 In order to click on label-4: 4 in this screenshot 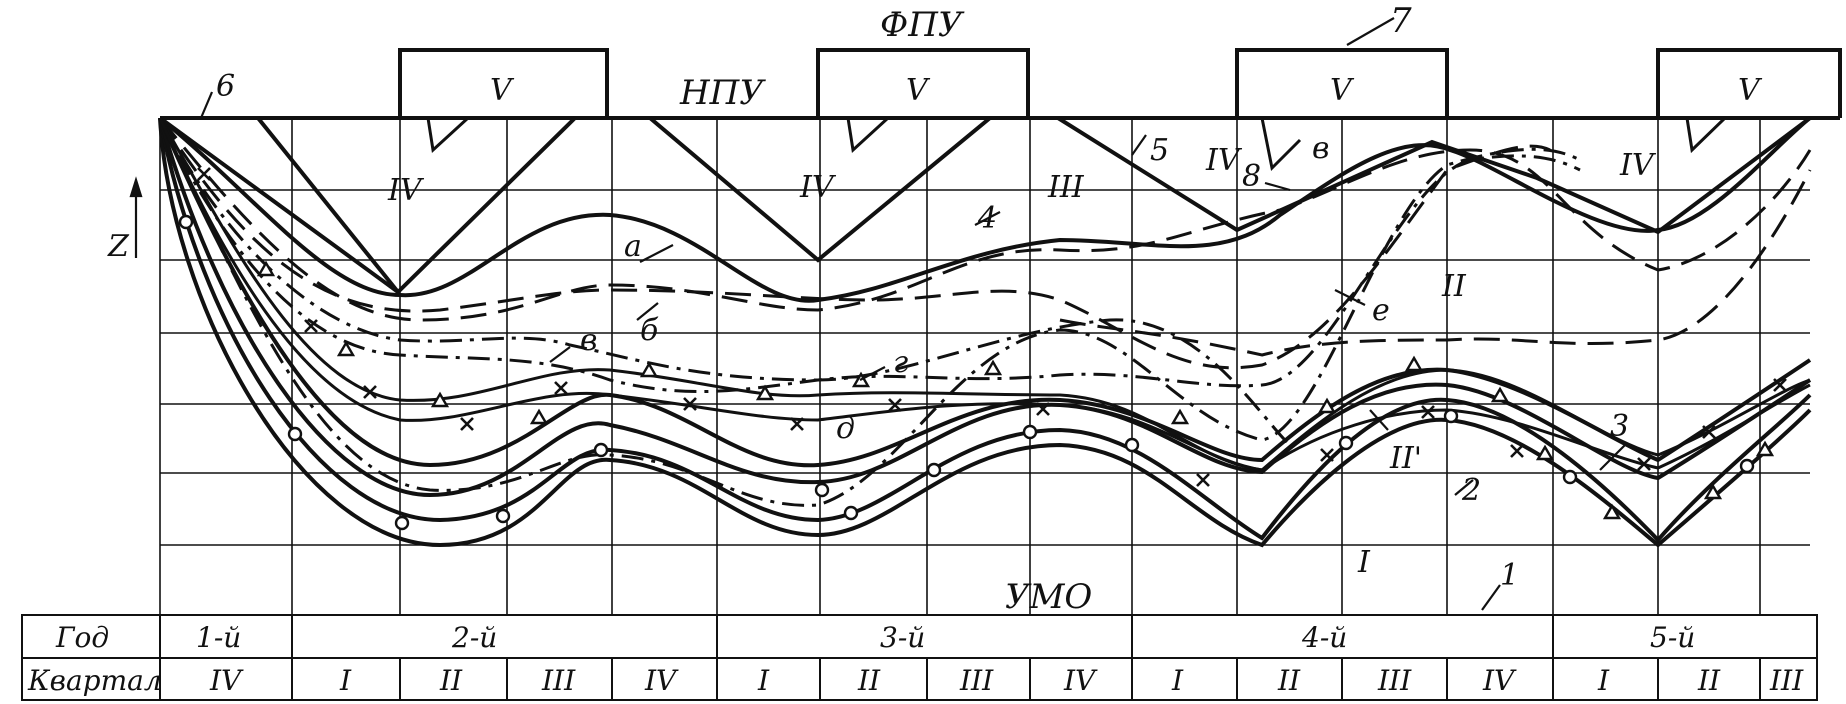, I will do `click(987, 218)`.